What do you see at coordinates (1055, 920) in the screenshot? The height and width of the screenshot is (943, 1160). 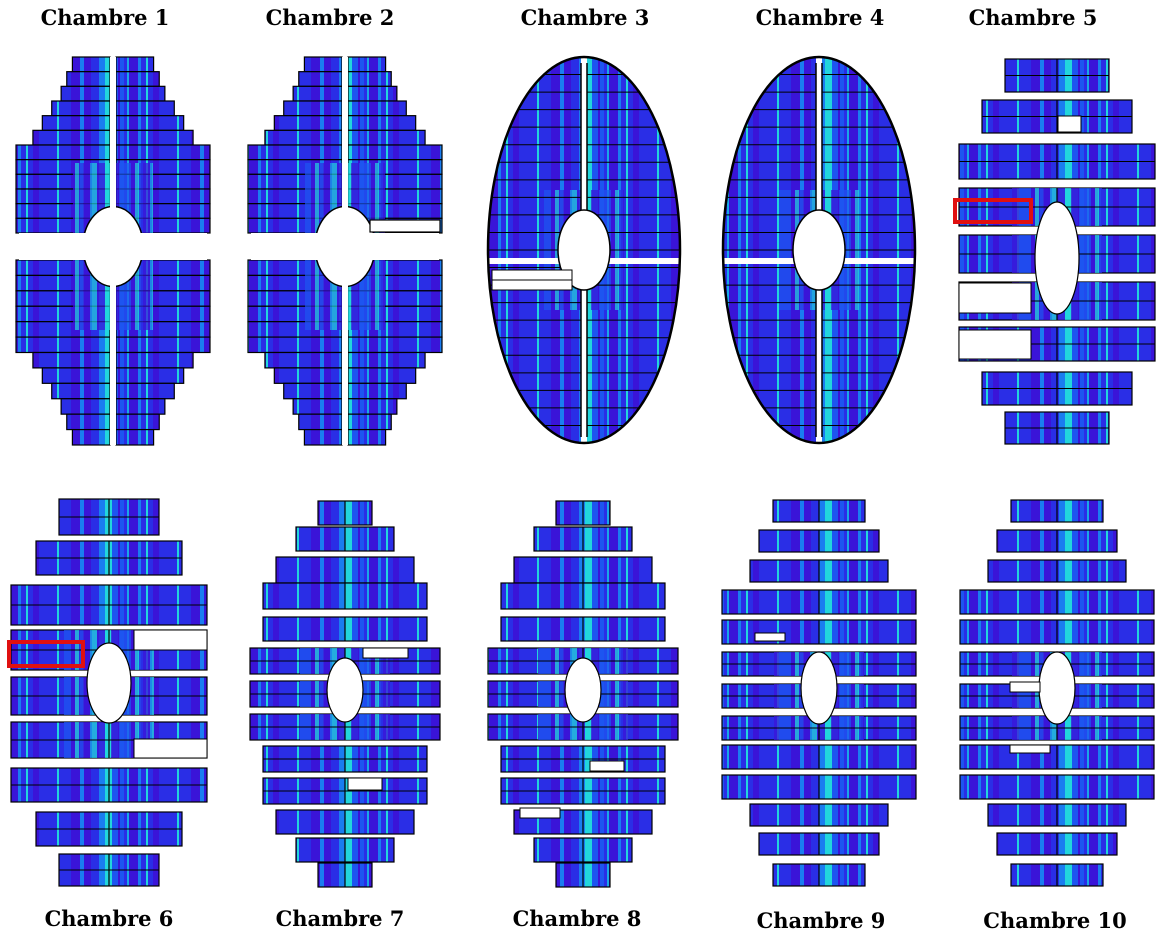 I see `chamber-10-label: Chambre 10` at bounding box center [1055, 920].